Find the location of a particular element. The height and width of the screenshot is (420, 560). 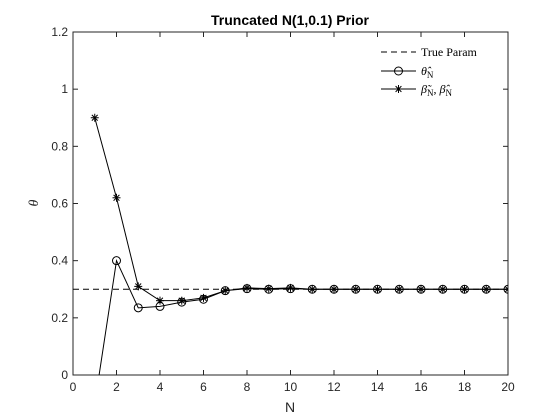

y-tick-label: 0.6 is located at coordinates (59, 204).